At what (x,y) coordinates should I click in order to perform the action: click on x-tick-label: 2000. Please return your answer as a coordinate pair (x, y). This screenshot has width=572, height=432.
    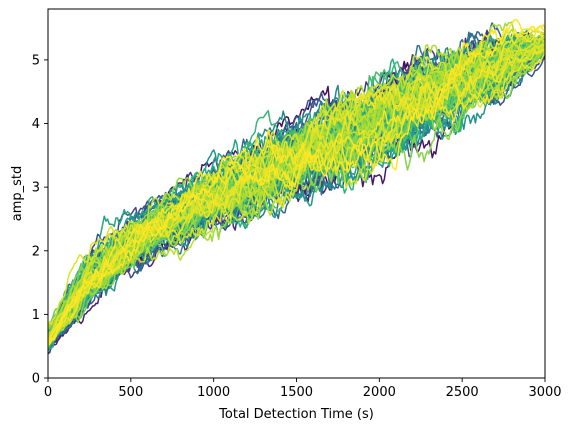
    Looking at the image, I should click on (379, 392).